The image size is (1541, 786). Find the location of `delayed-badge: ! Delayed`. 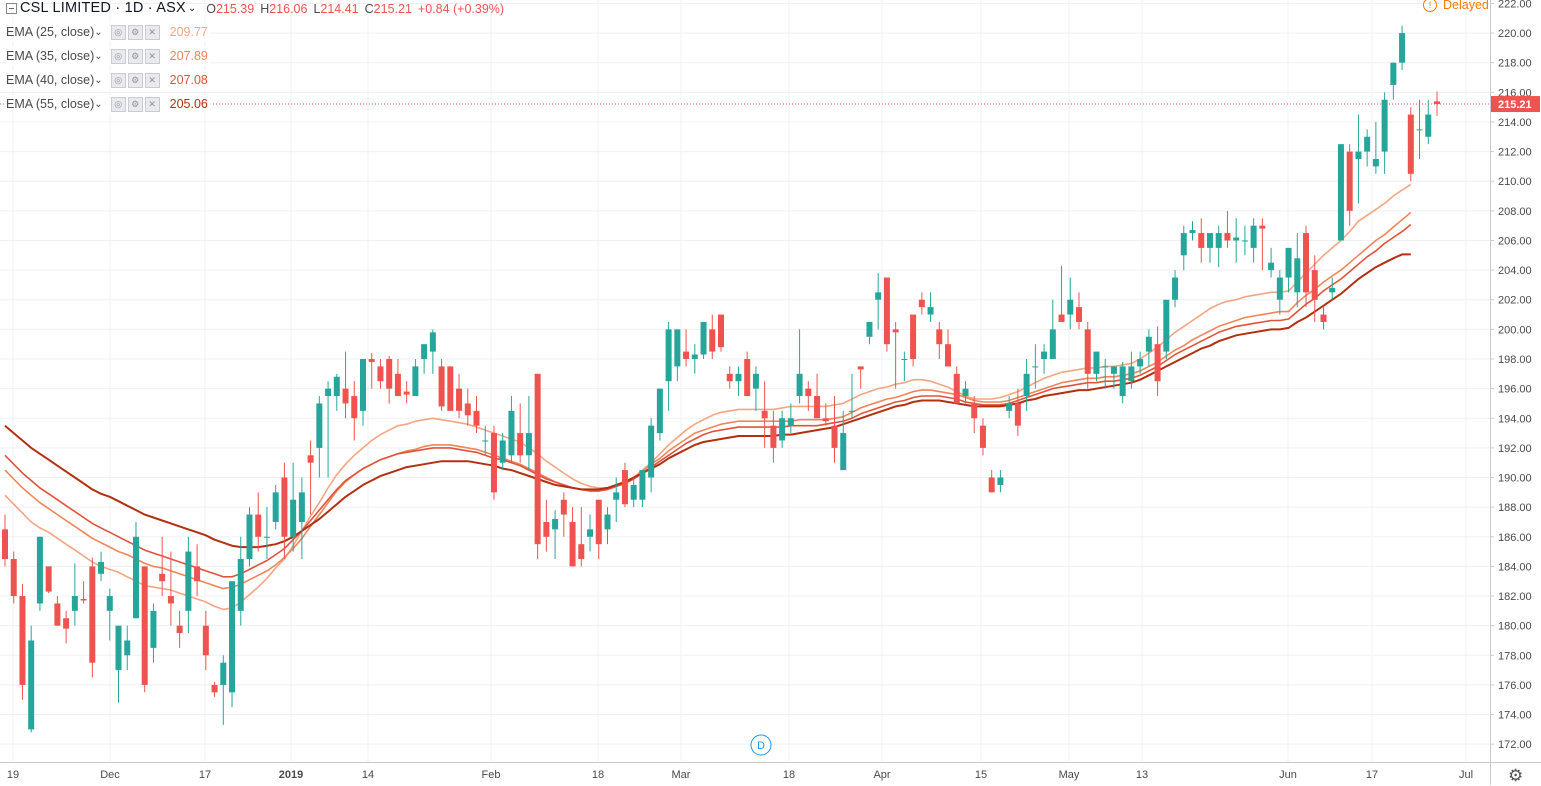

delayed-badge: ! Delayed is located at coordinates (1456, 6).